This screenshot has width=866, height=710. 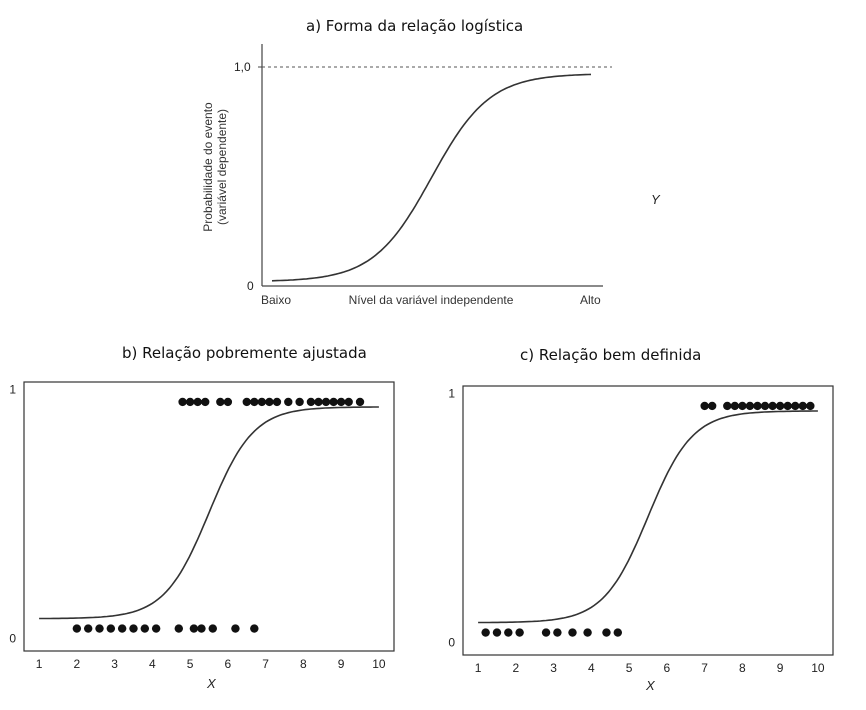 What do you see at coordinates (704, 668) in the screenshot?
I see `chart-c-xtick-label: 7` at bounding box center [704, 668].